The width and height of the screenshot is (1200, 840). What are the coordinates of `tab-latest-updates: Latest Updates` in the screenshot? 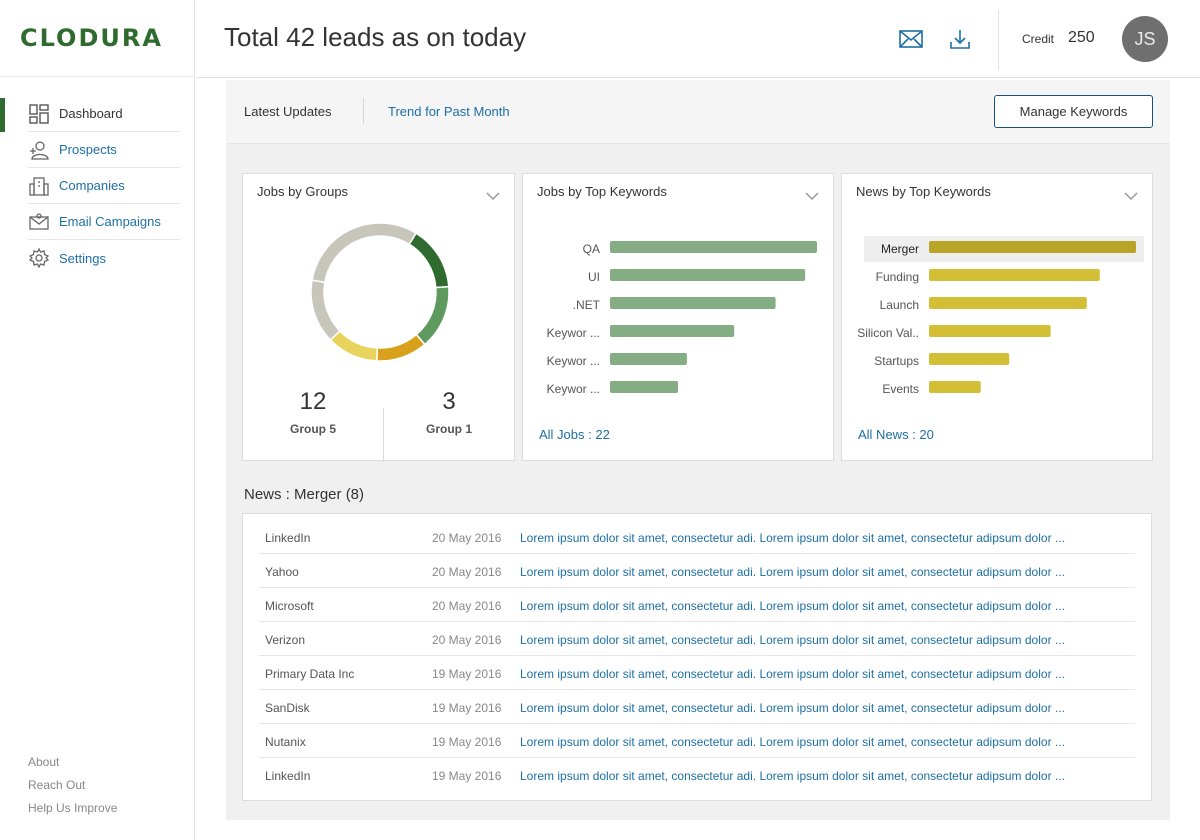 It's located at (288, 111).